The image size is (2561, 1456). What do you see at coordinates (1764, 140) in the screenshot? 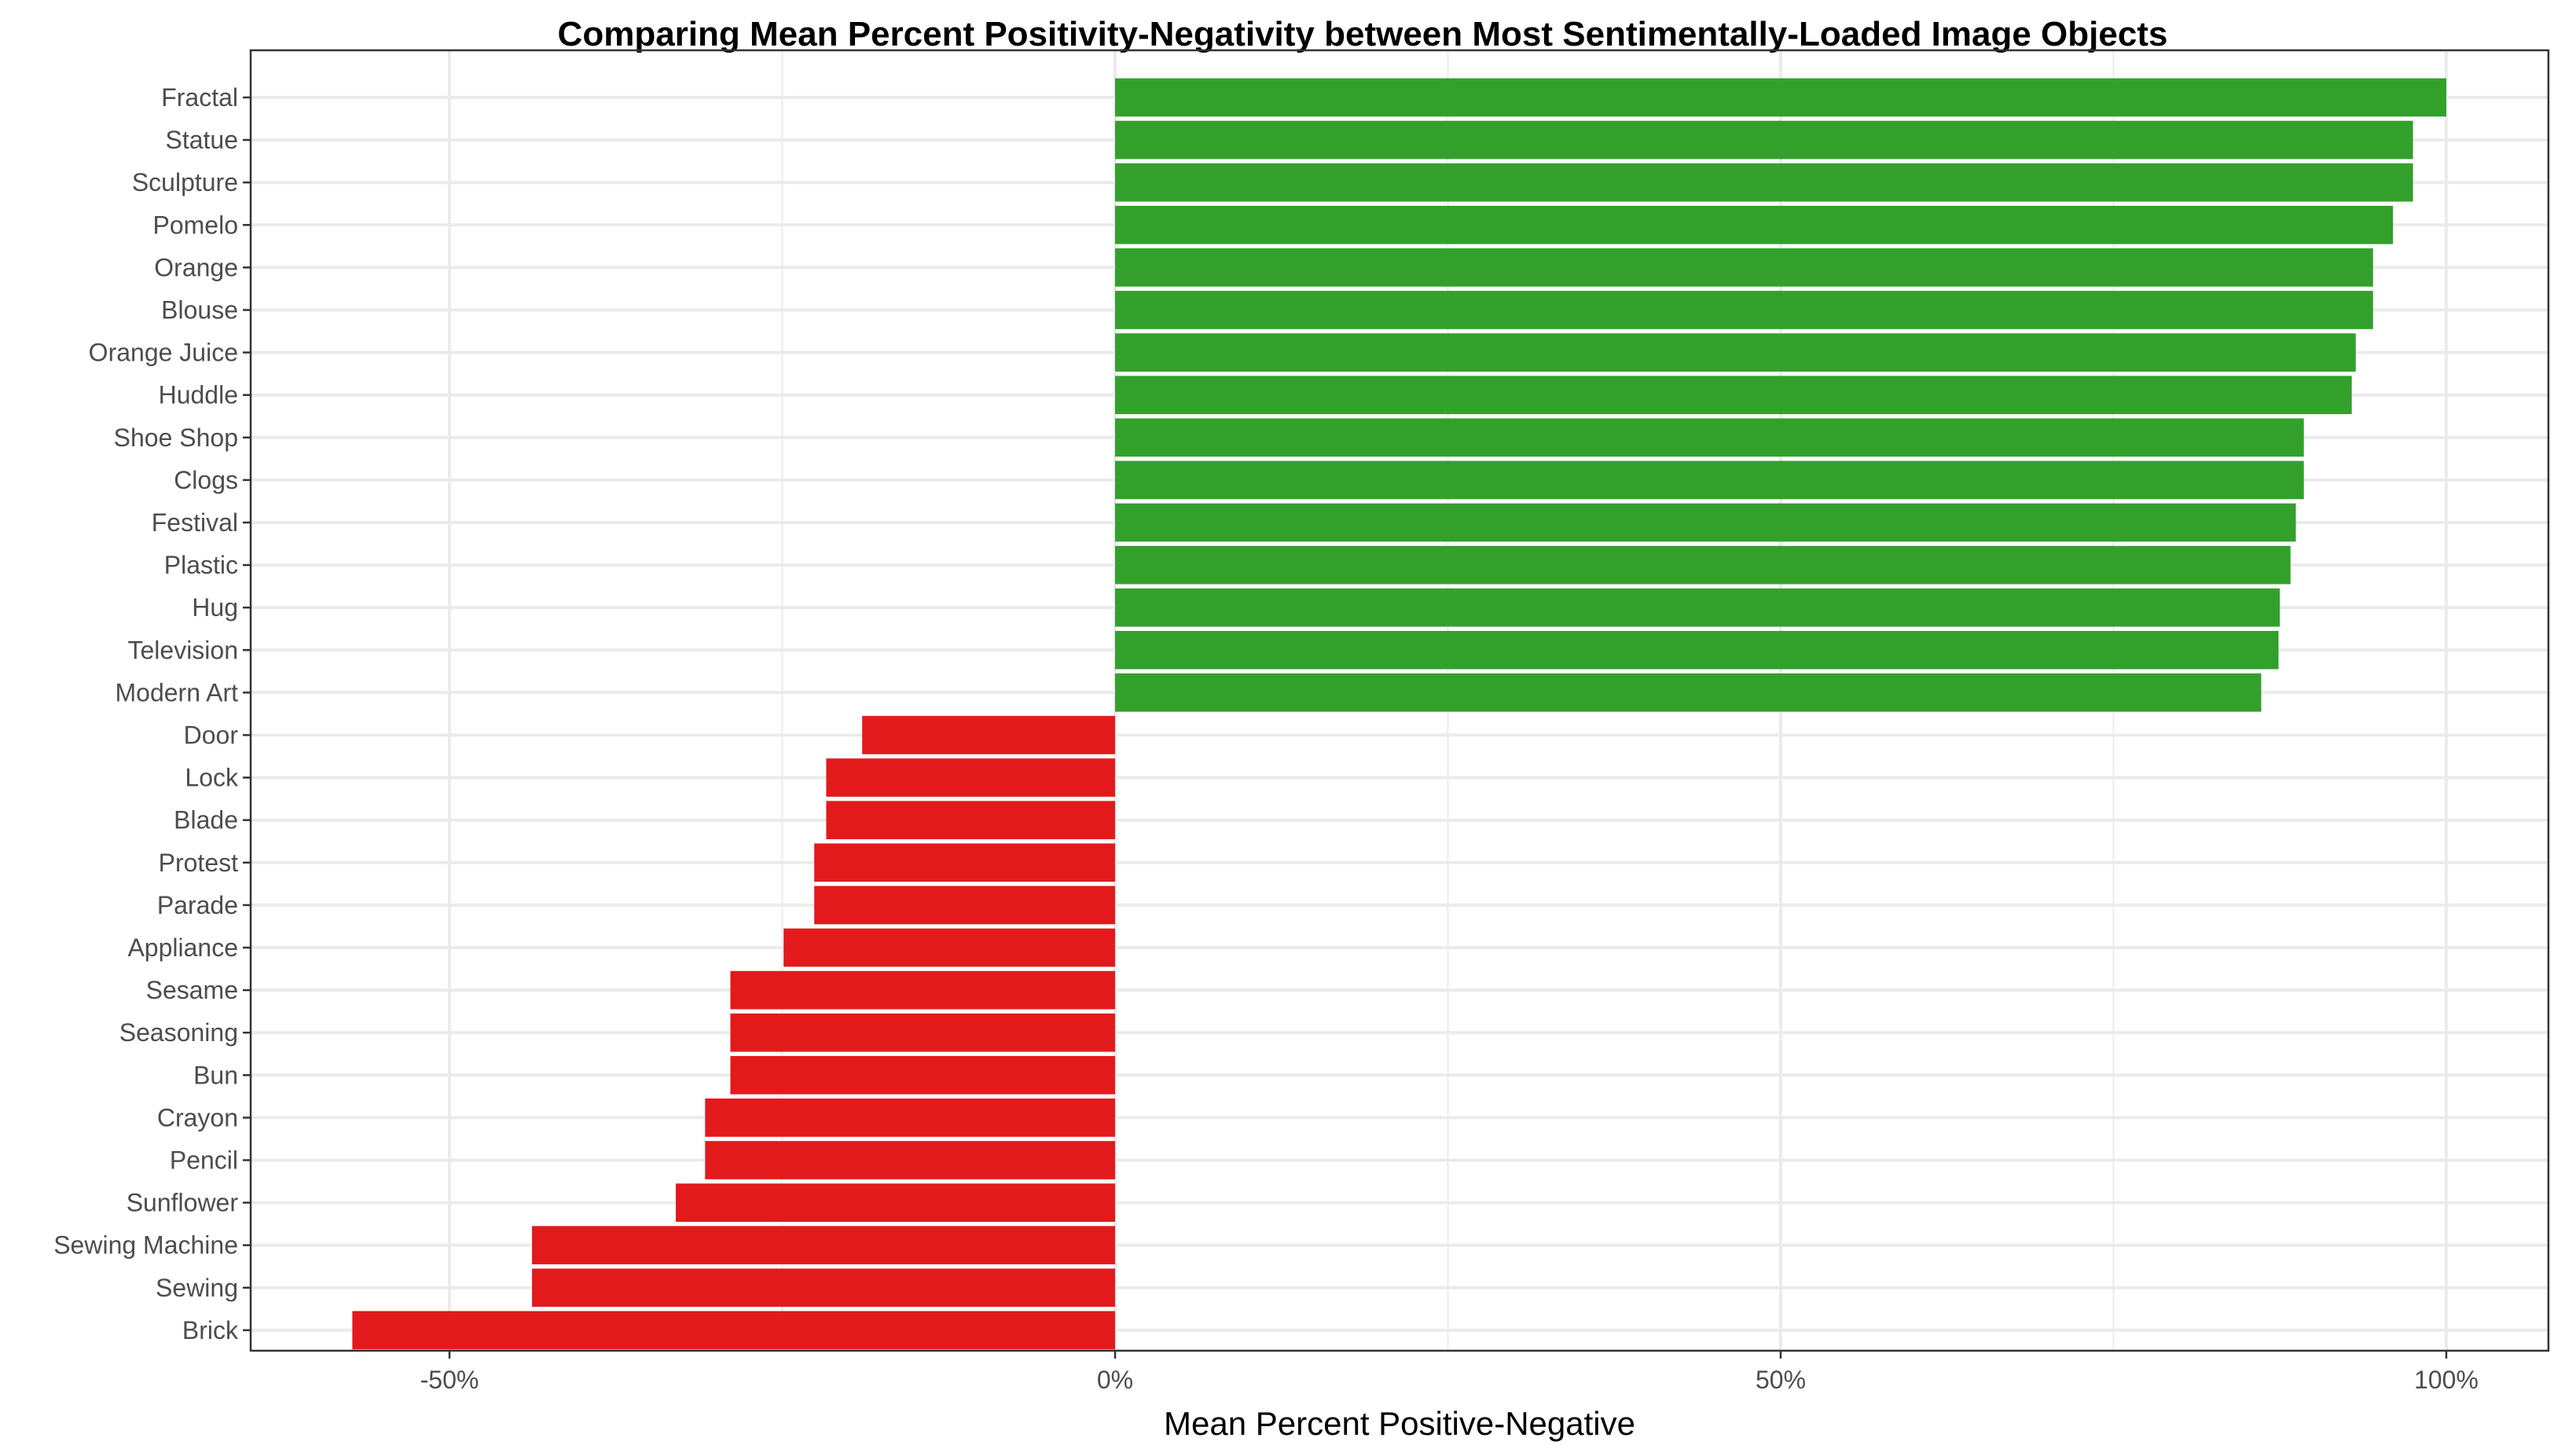
I see `bar-statue` at bounding box center [1764, 140].